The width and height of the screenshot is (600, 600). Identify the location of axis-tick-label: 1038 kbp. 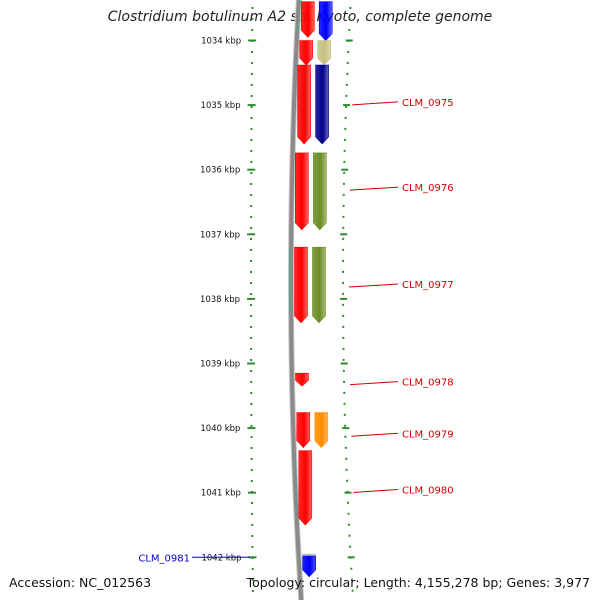
(220, 300).